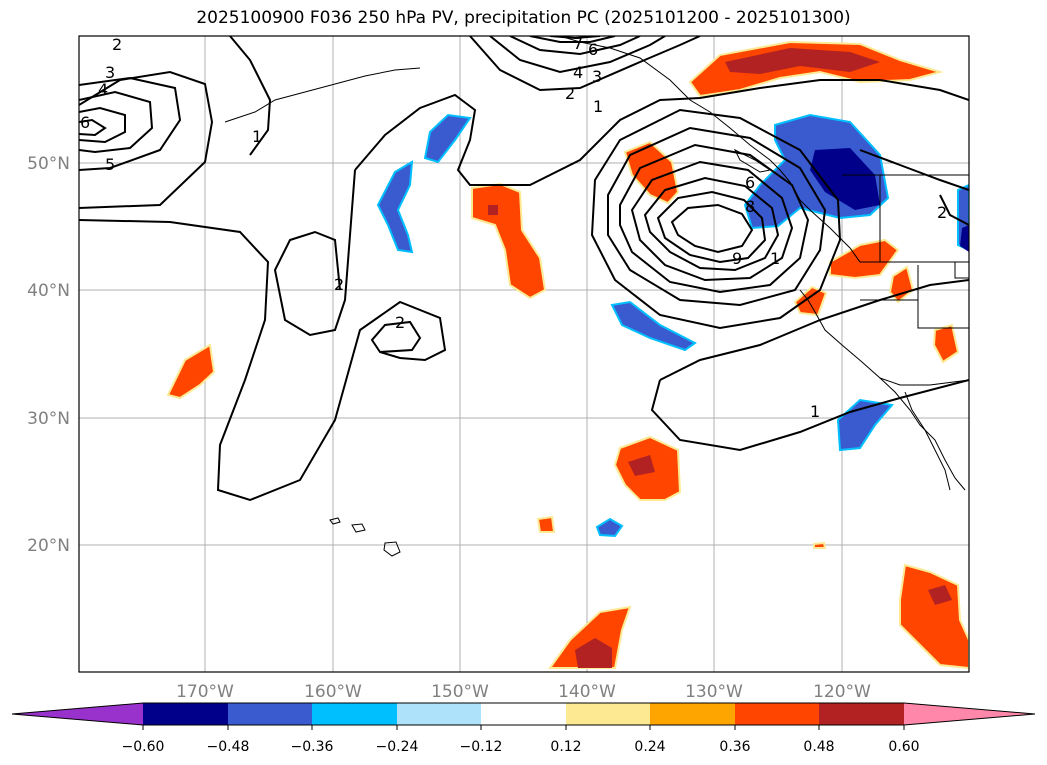 Image resolution: width=1047 pixels, height=765 pixels. Describe the element at coordinates (927, 441) in the screenshot. I see `baja-california` at that location.